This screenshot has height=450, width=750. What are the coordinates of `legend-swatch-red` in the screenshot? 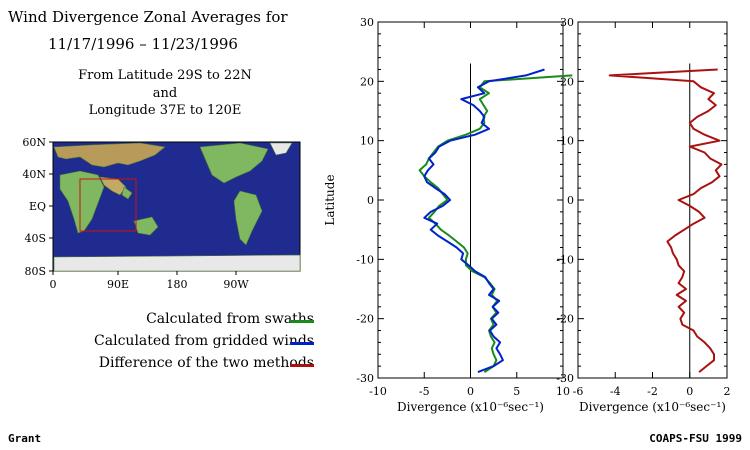 It's located at (302, 365).